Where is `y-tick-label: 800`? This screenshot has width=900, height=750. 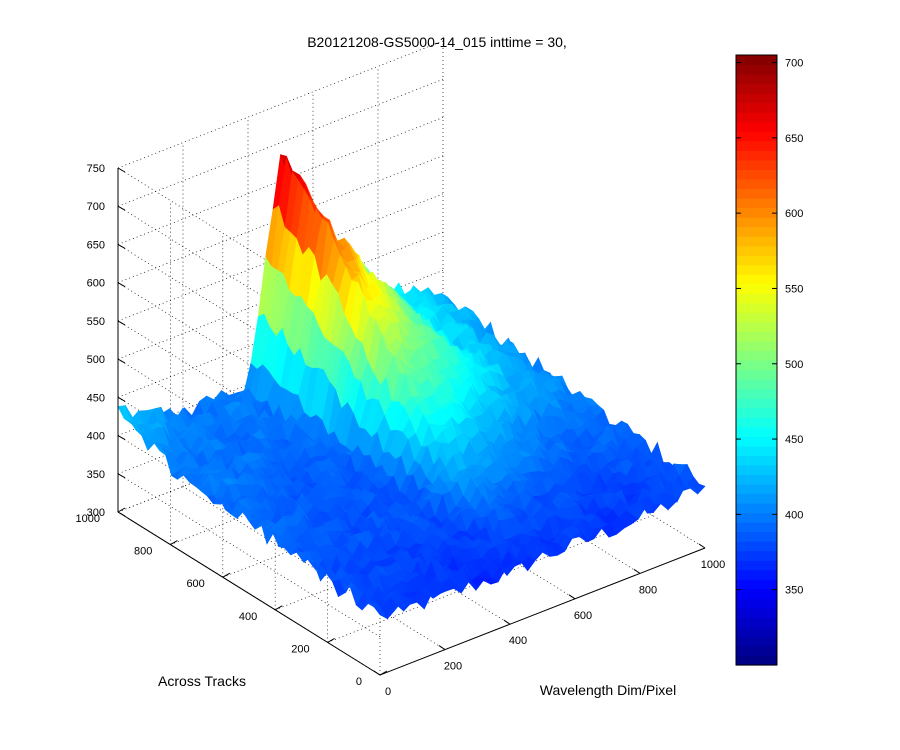 y-tick-label: 800 is located at coordinates (143, 552).